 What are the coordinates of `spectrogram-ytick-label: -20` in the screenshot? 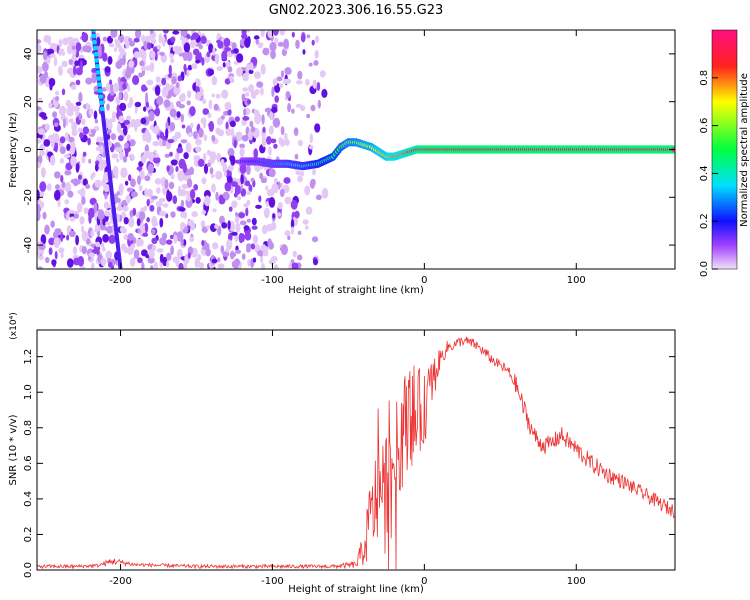 It's located at (28, 197).